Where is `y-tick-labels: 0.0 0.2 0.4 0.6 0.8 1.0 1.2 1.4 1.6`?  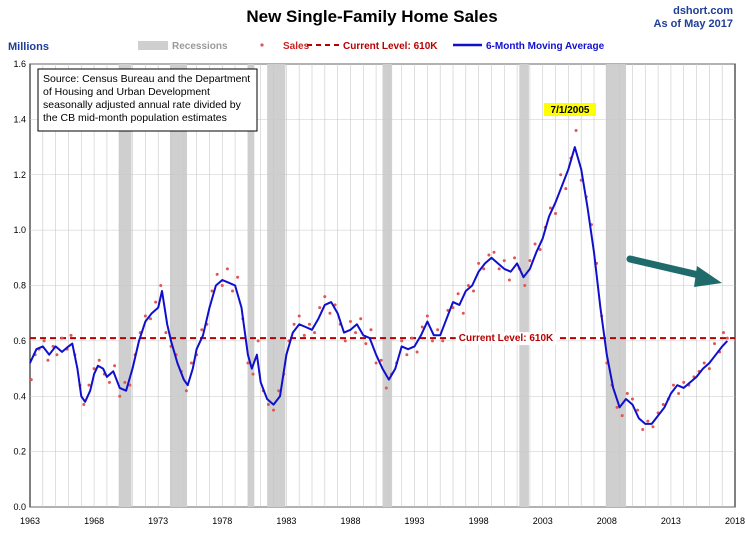
y-tick-labels: 0.0 0.2 0.4 0.6 0.8 1.0 1.2 1.4 1.6 is located at coordinates (19, 285).